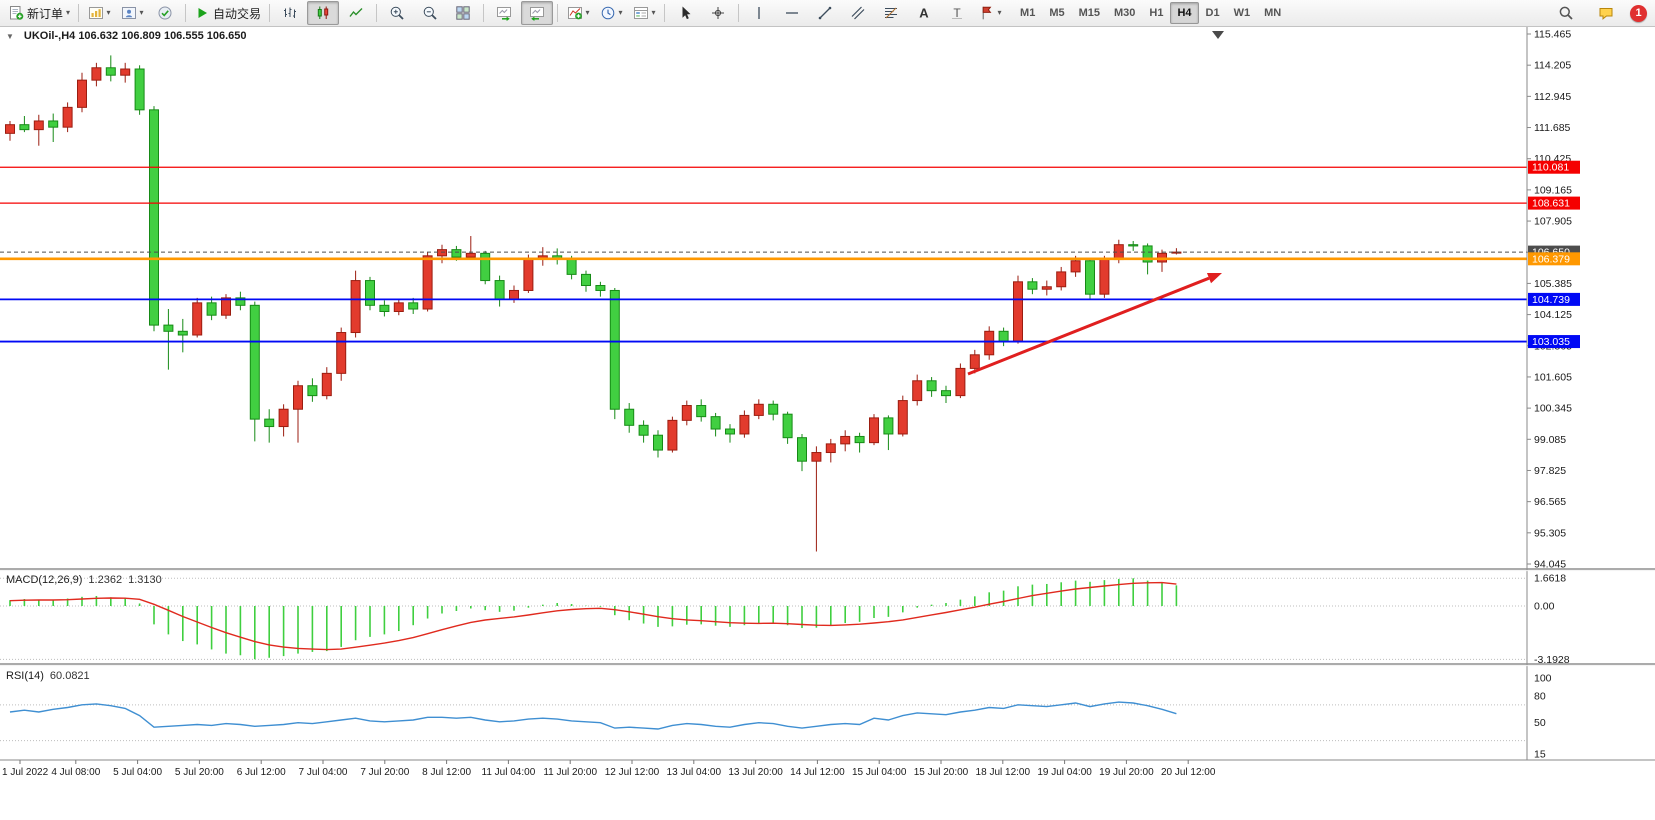 The width and height of the screenshot is (1655, 820). I want to click on rsi-pane-header: RSI(14) 60.0821, so click(48, 676).